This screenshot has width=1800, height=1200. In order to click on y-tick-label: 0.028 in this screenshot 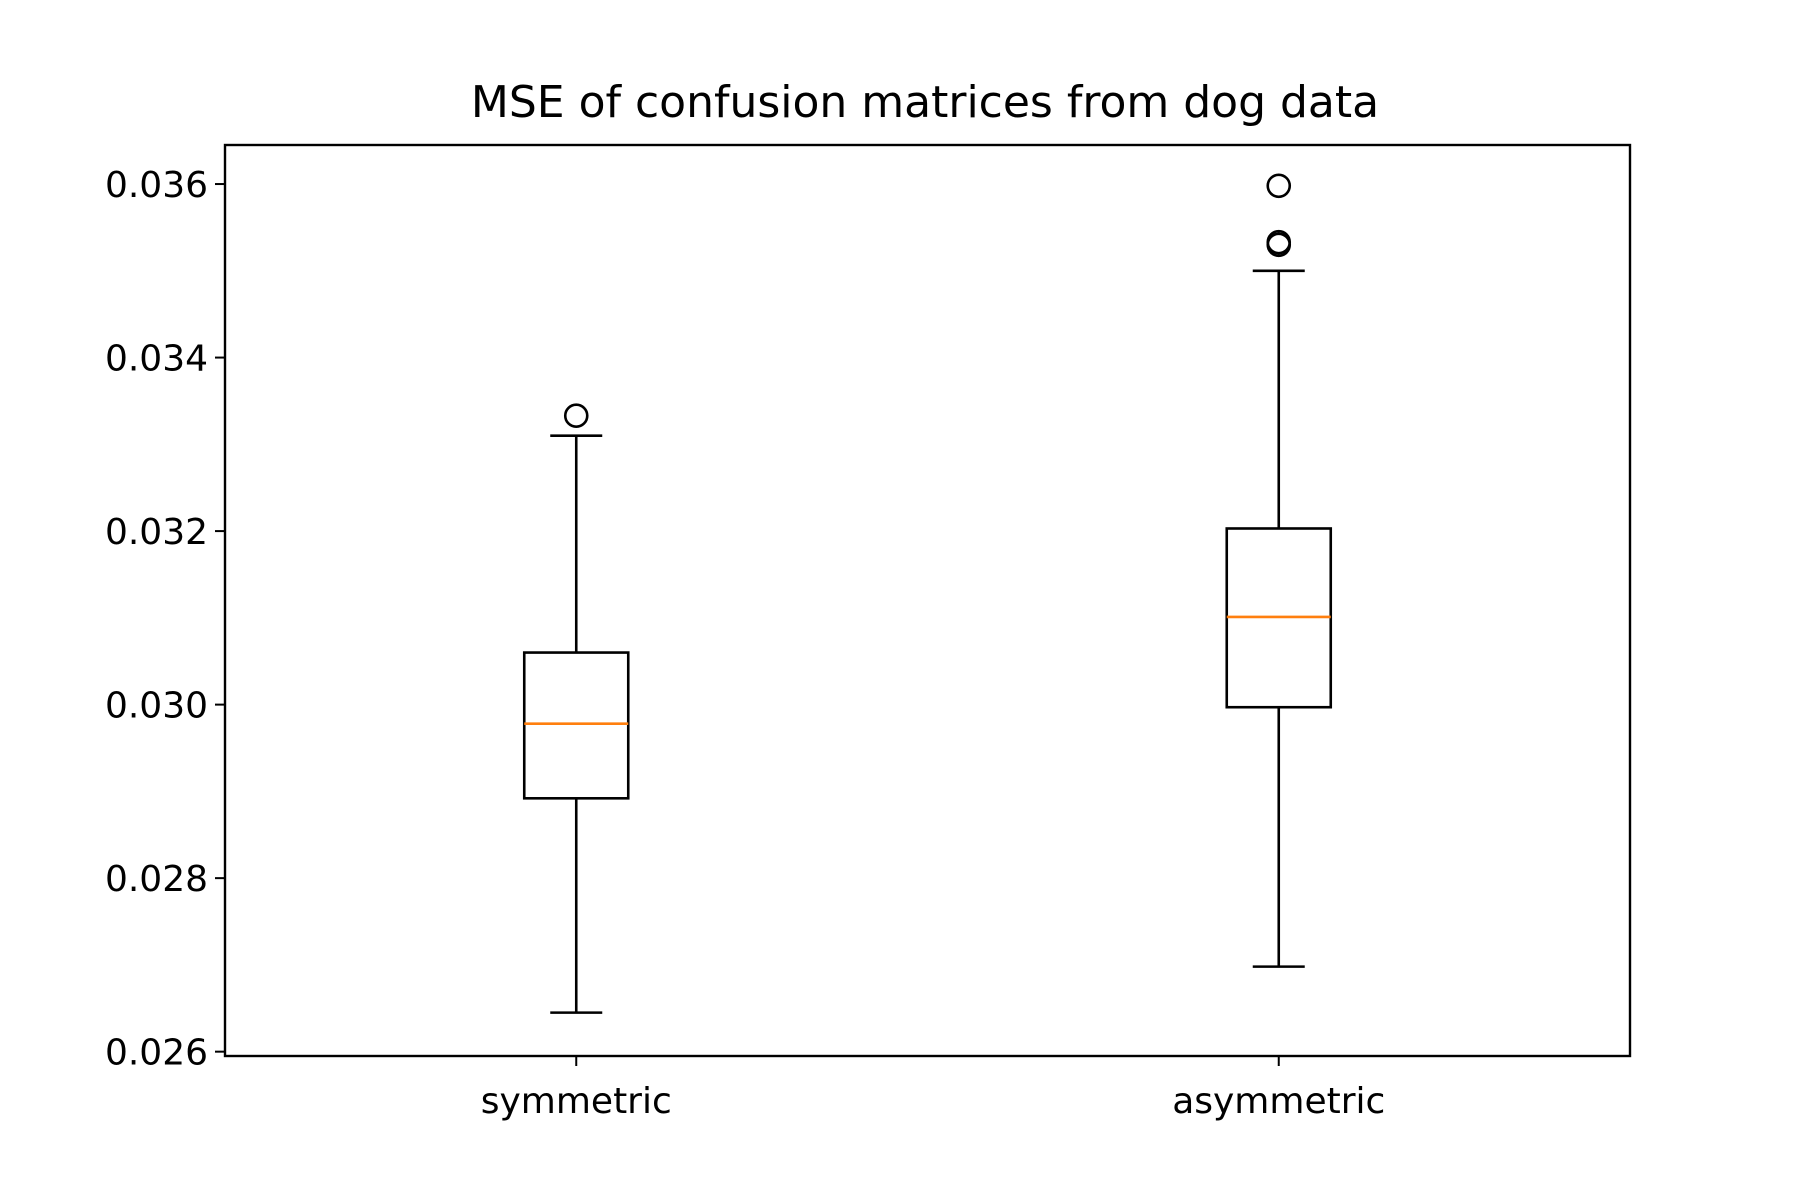, I will do `click(156, 879)`.